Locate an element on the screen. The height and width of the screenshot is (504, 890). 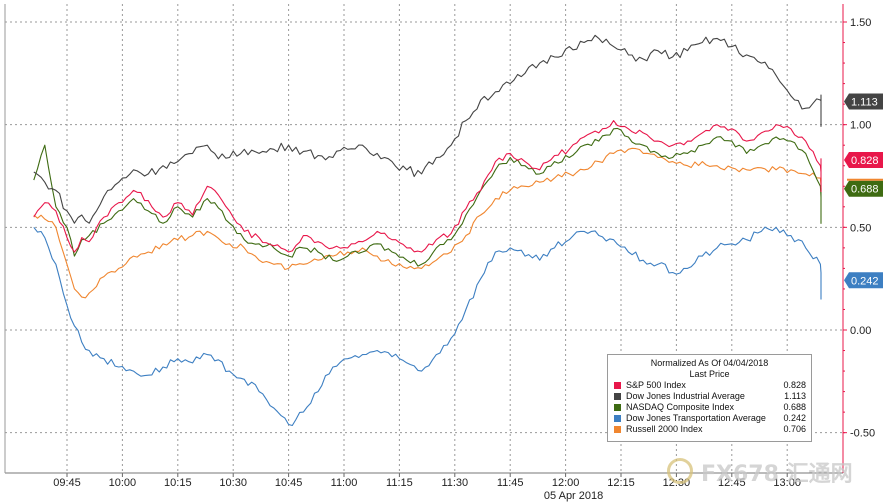
last-price-badges: 1.113 0.828 0.688 0.242 is located at coordinates (863, 191).